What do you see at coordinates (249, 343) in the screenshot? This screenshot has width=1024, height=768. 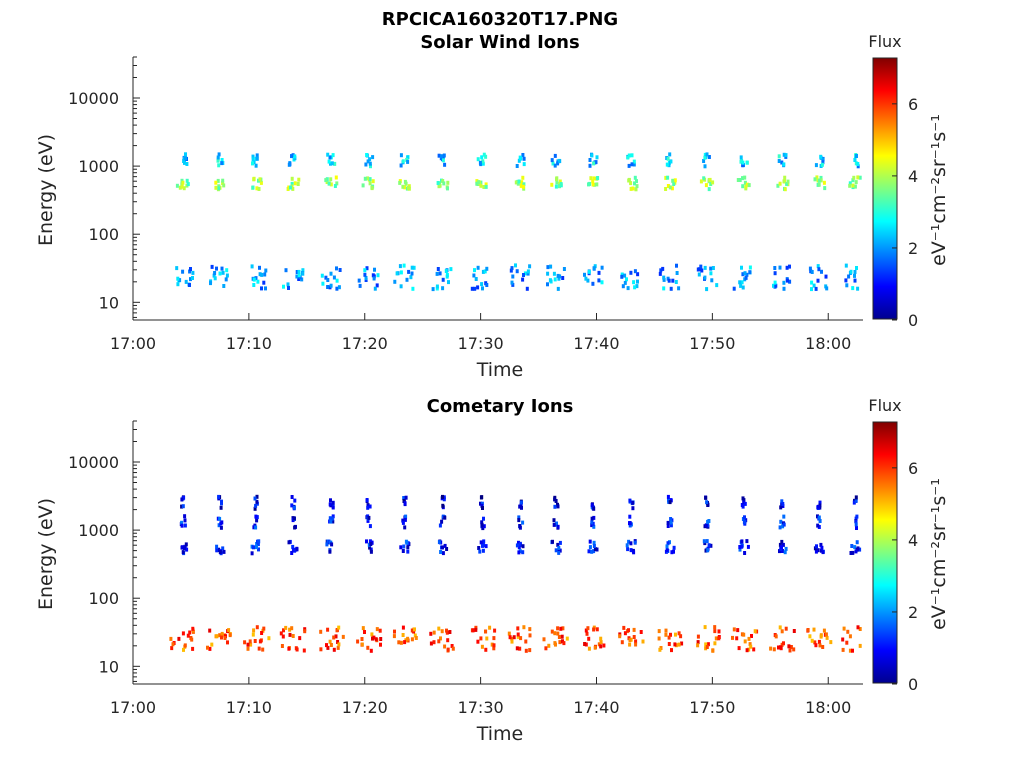 I see `x-tick-label: 17:10` at bounding box center [249, 343].